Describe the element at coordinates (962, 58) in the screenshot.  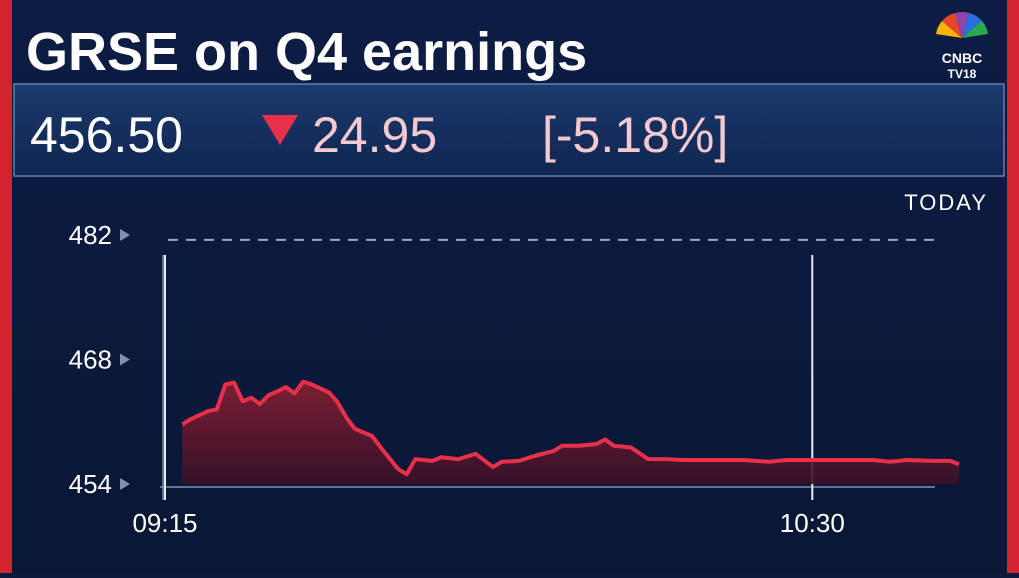
I see `logo-text: CNBC` at that location.